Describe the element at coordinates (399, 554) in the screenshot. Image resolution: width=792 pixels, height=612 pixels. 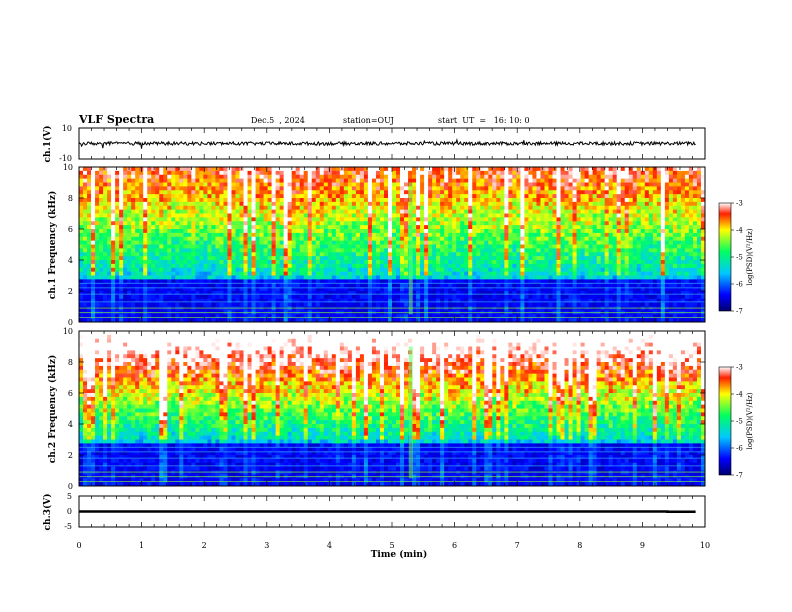
I see `x-axis-label: Time (min)` at that location.